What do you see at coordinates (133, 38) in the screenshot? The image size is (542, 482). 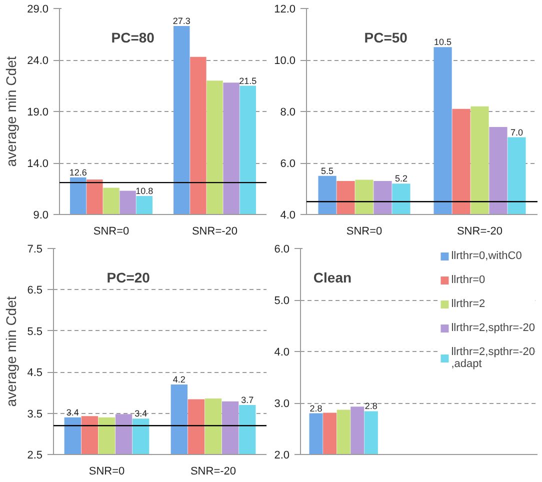 I see `text: PC=80` at bounding box center [133, 38].